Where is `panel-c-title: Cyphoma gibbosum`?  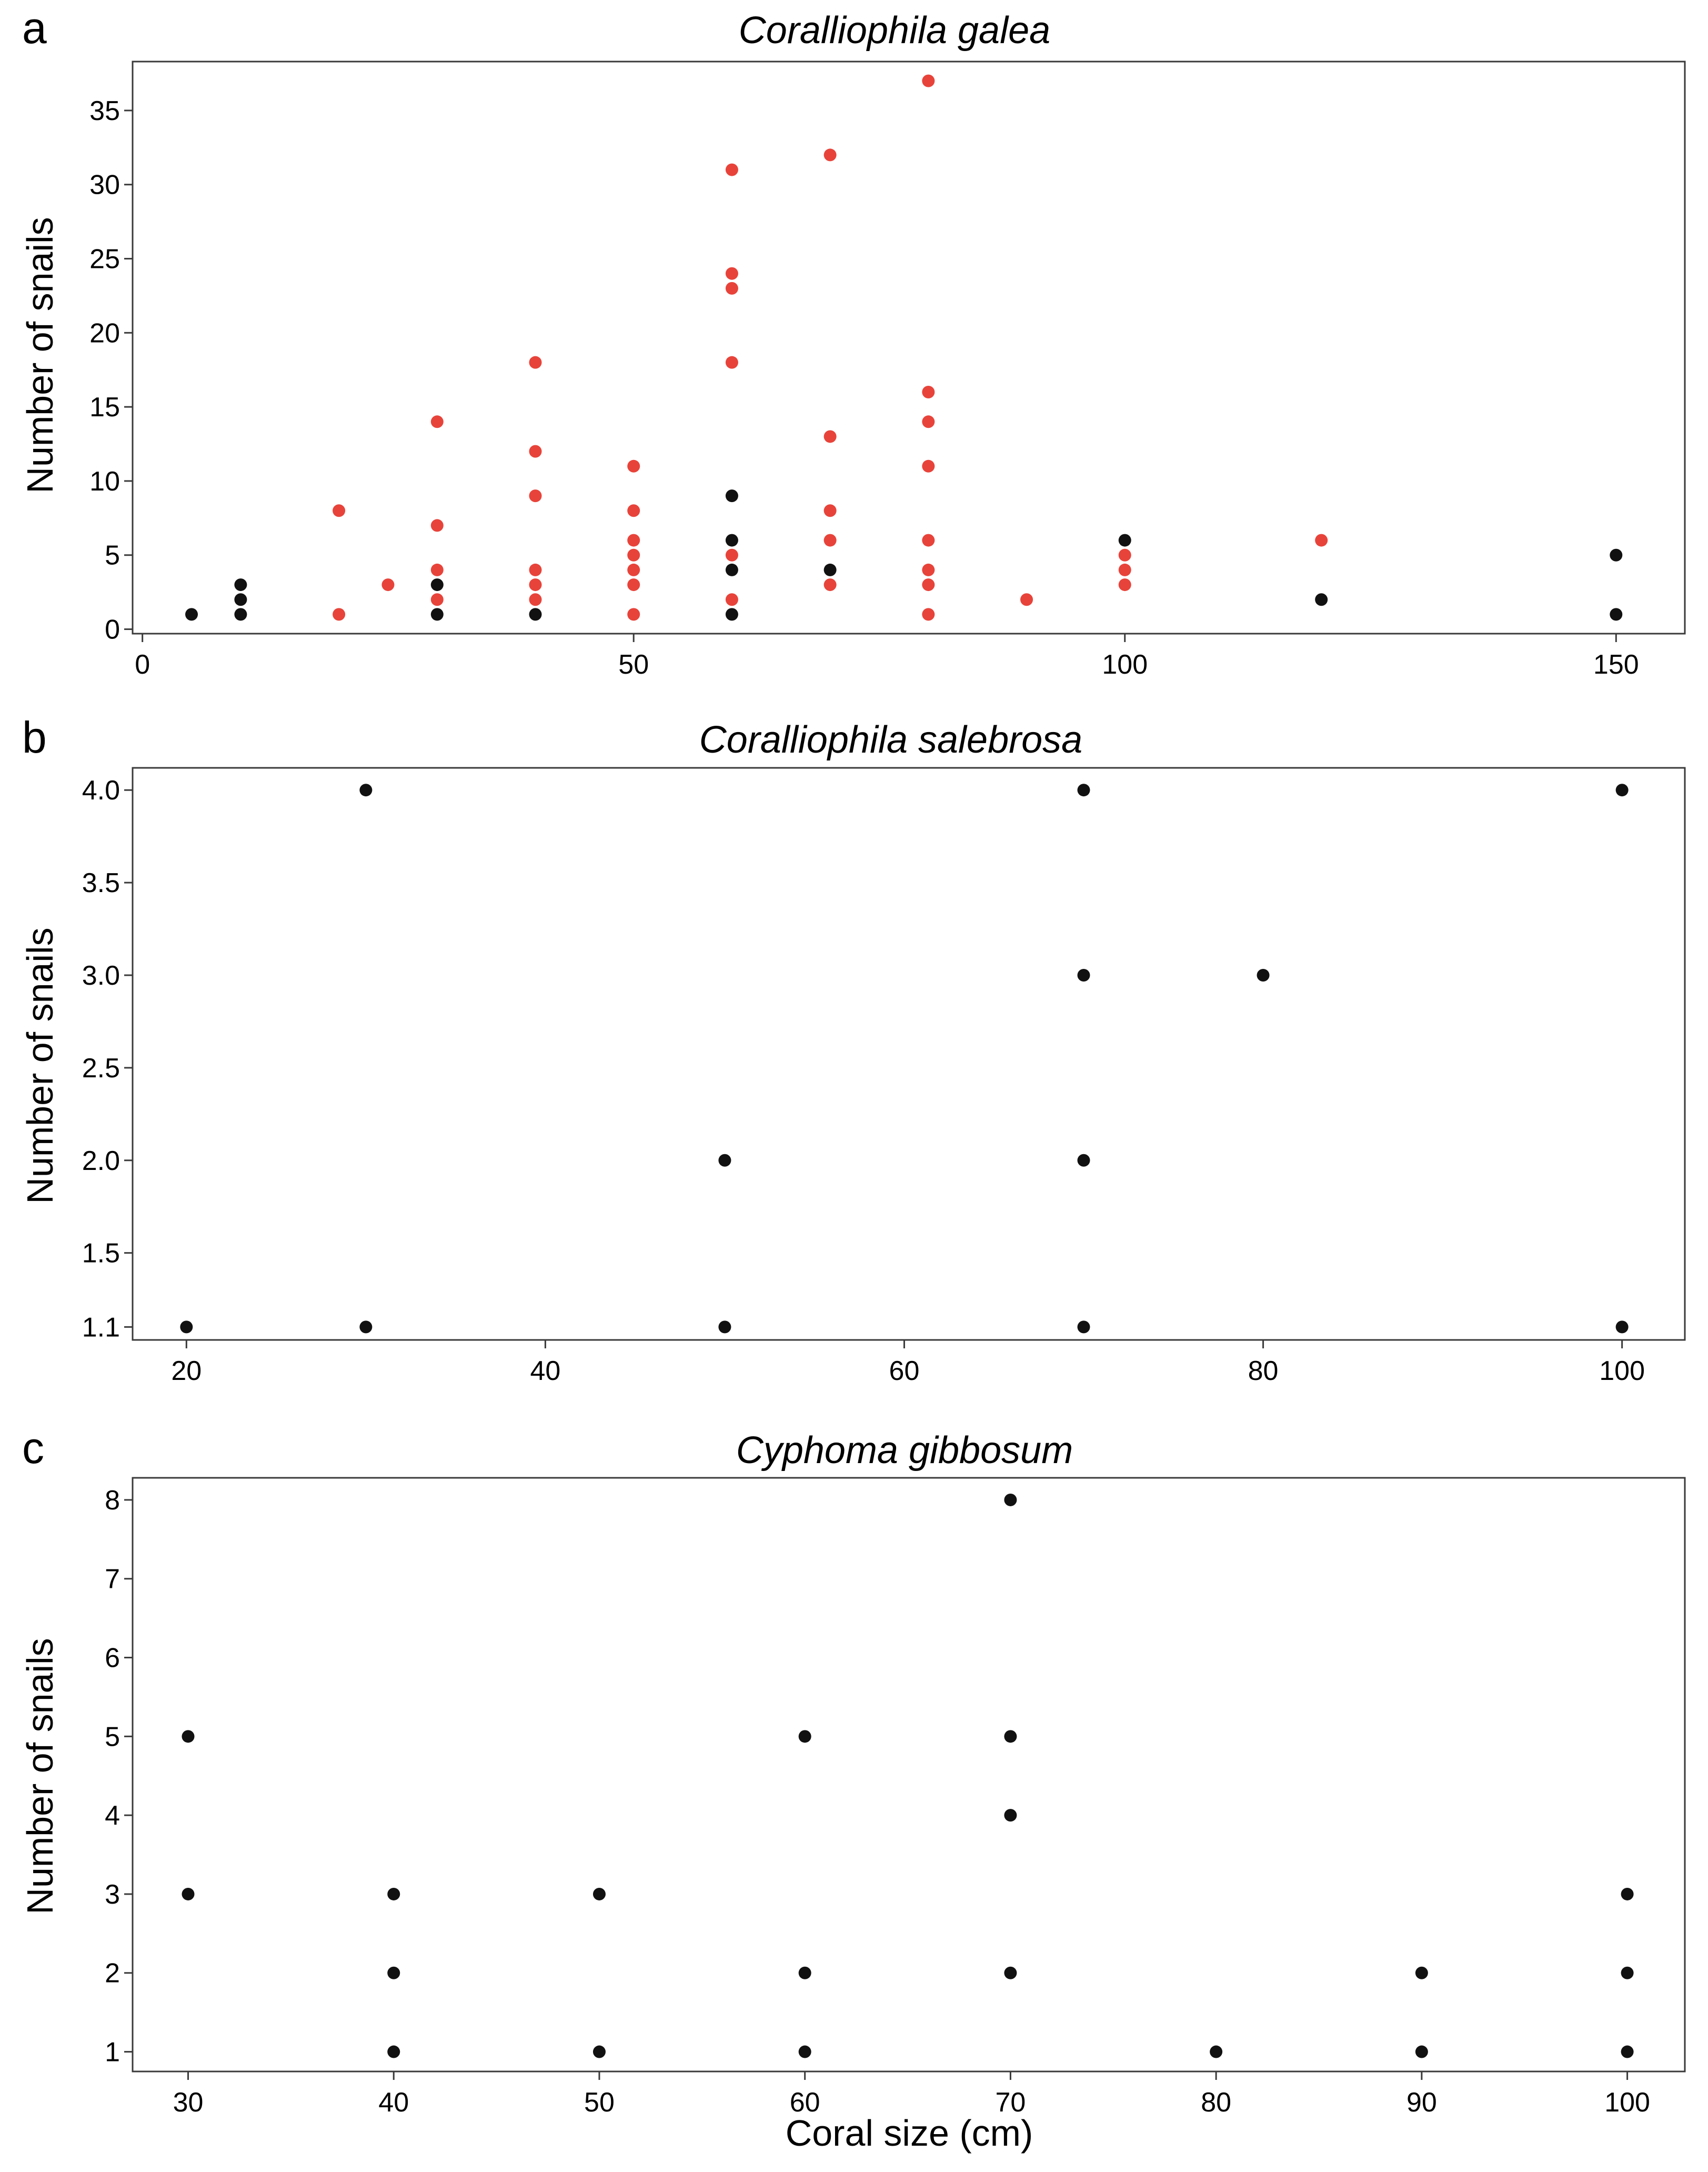
panel-c-title: Cyphoma gibbosum is located at coordinates (904, 1450).